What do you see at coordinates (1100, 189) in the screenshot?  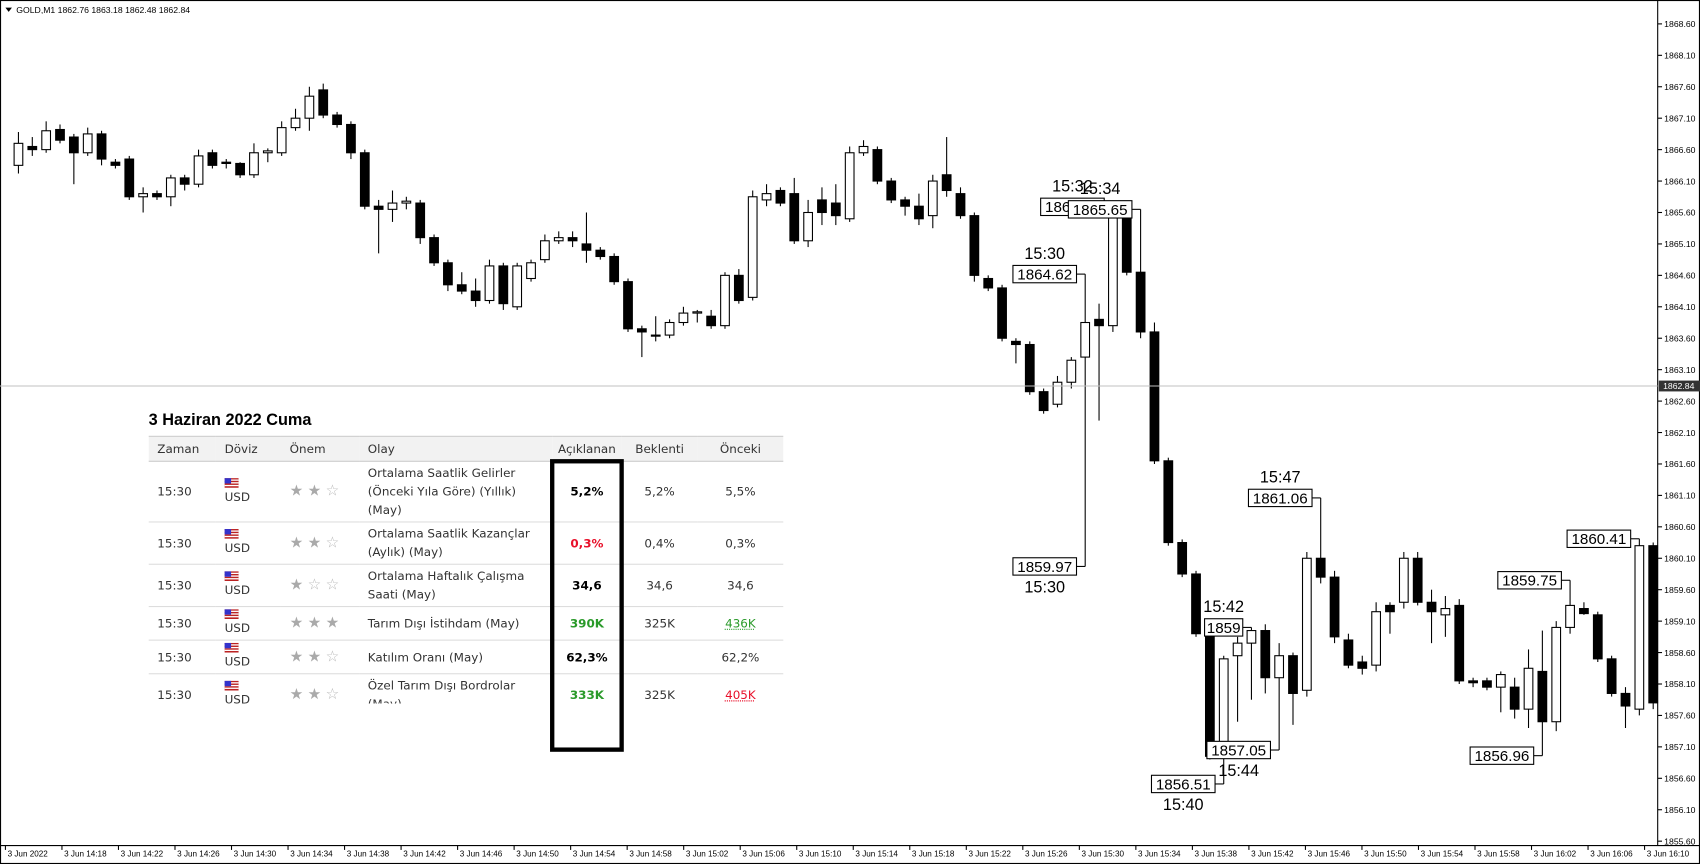 I see `annotation-time: 15:34` at bounding box center [1100, 189].